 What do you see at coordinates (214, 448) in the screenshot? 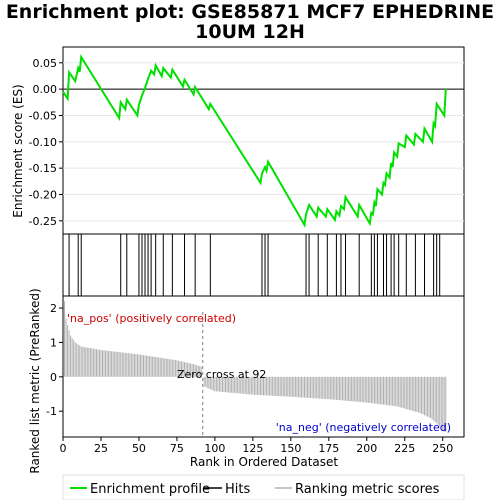
I see `x-tick-label: 100` at bounding box center [214, 448].